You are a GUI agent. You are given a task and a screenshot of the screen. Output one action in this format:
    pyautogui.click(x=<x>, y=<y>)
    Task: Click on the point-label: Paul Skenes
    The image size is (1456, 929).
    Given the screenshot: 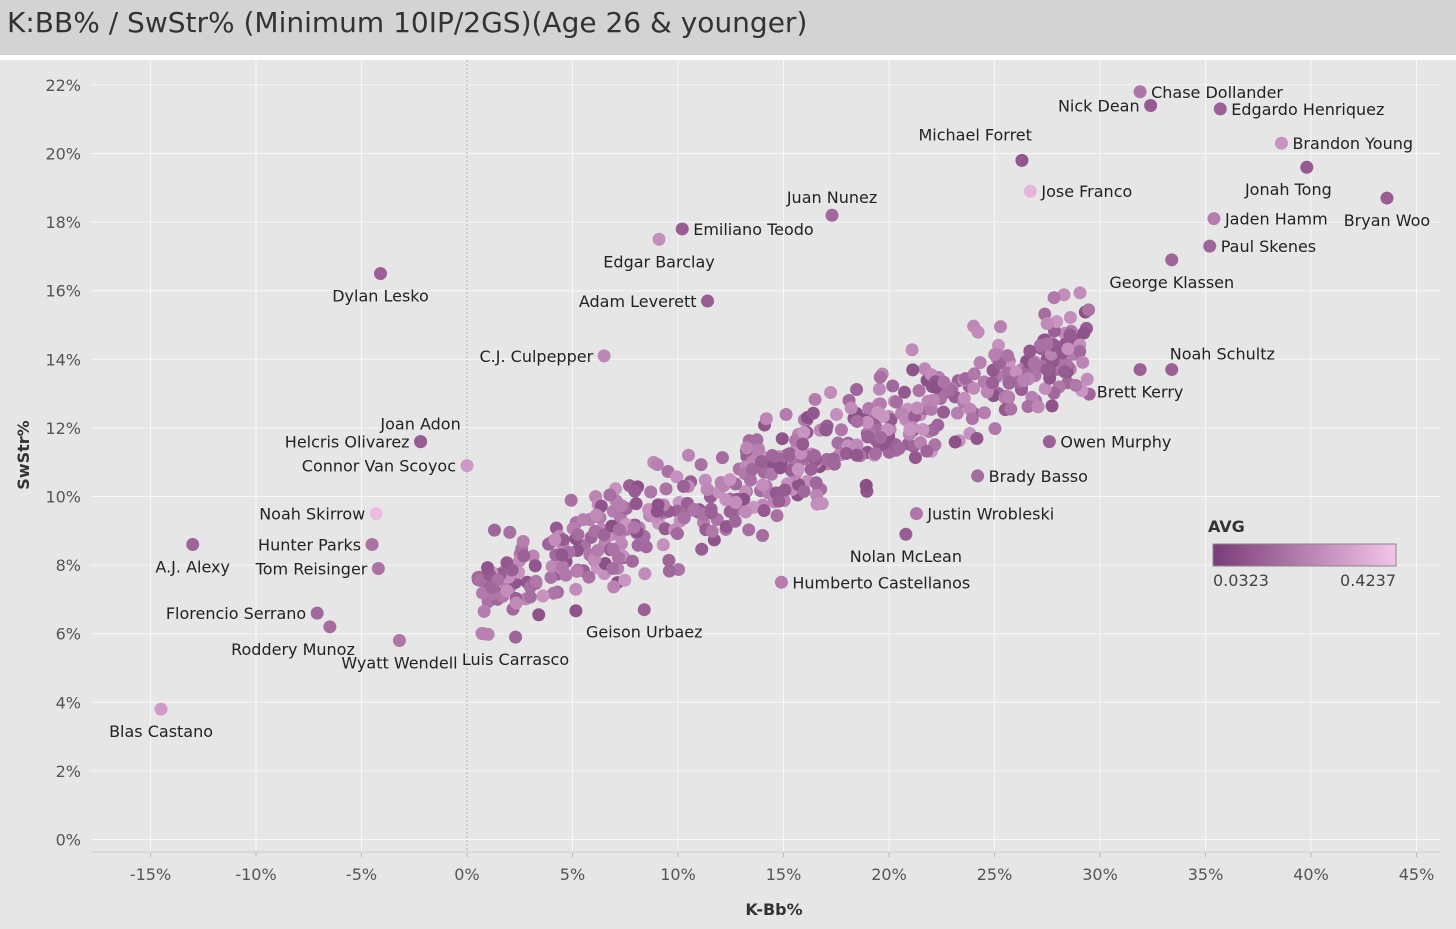 What is the action you would take?
    pyautogui.click(x=1268, y=246)
    